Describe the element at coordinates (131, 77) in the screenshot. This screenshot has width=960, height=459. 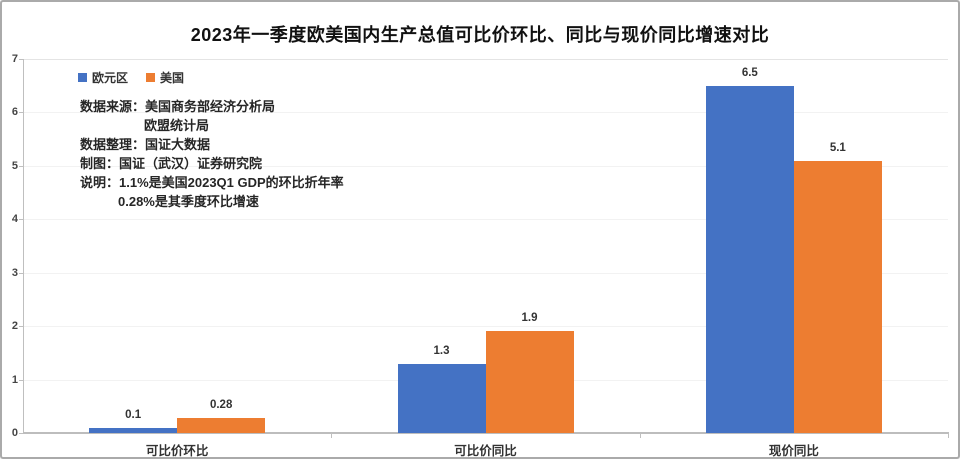
I see `legend: 欧元区 美国` at that location.